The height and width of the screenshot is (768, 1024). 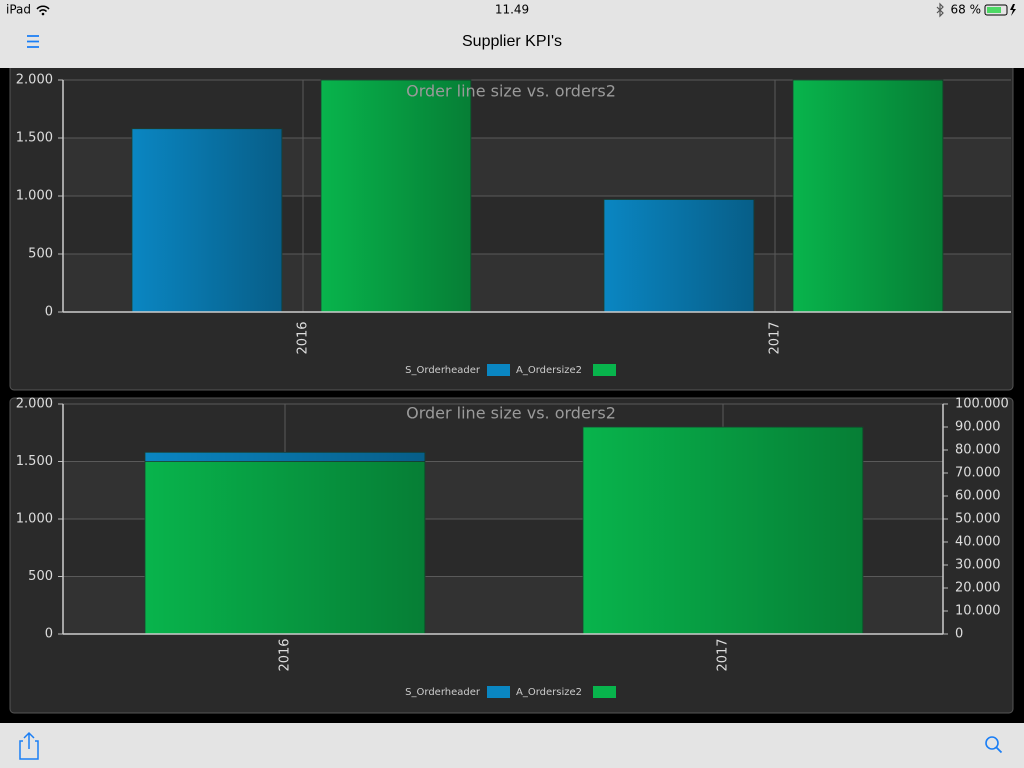 I want to click on wifi-icon, so click(x=43, y=9).